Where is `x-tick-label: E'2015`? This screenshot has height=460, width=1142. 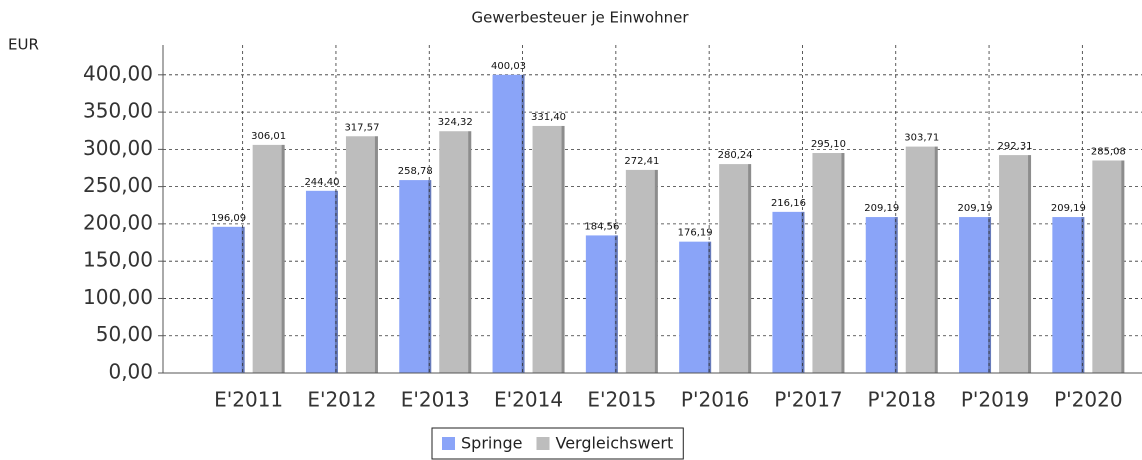
x-tick-label: E'2015 is located at coordinates (621, 400).